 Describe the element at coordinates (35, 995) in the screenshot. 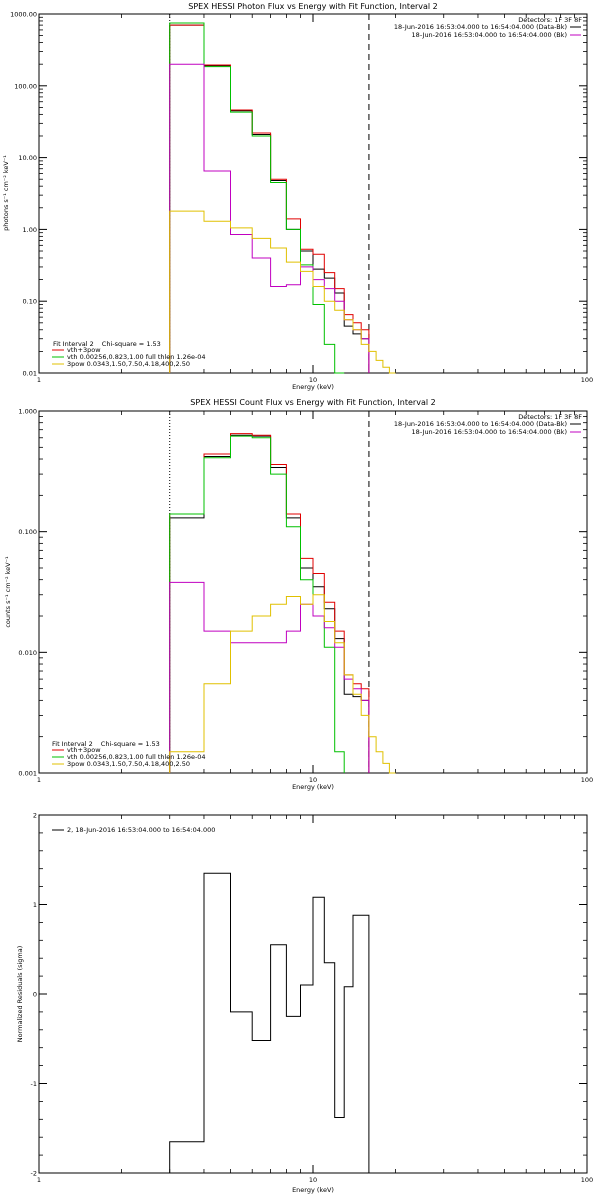

I see `y-tick-label: 0` at that location.